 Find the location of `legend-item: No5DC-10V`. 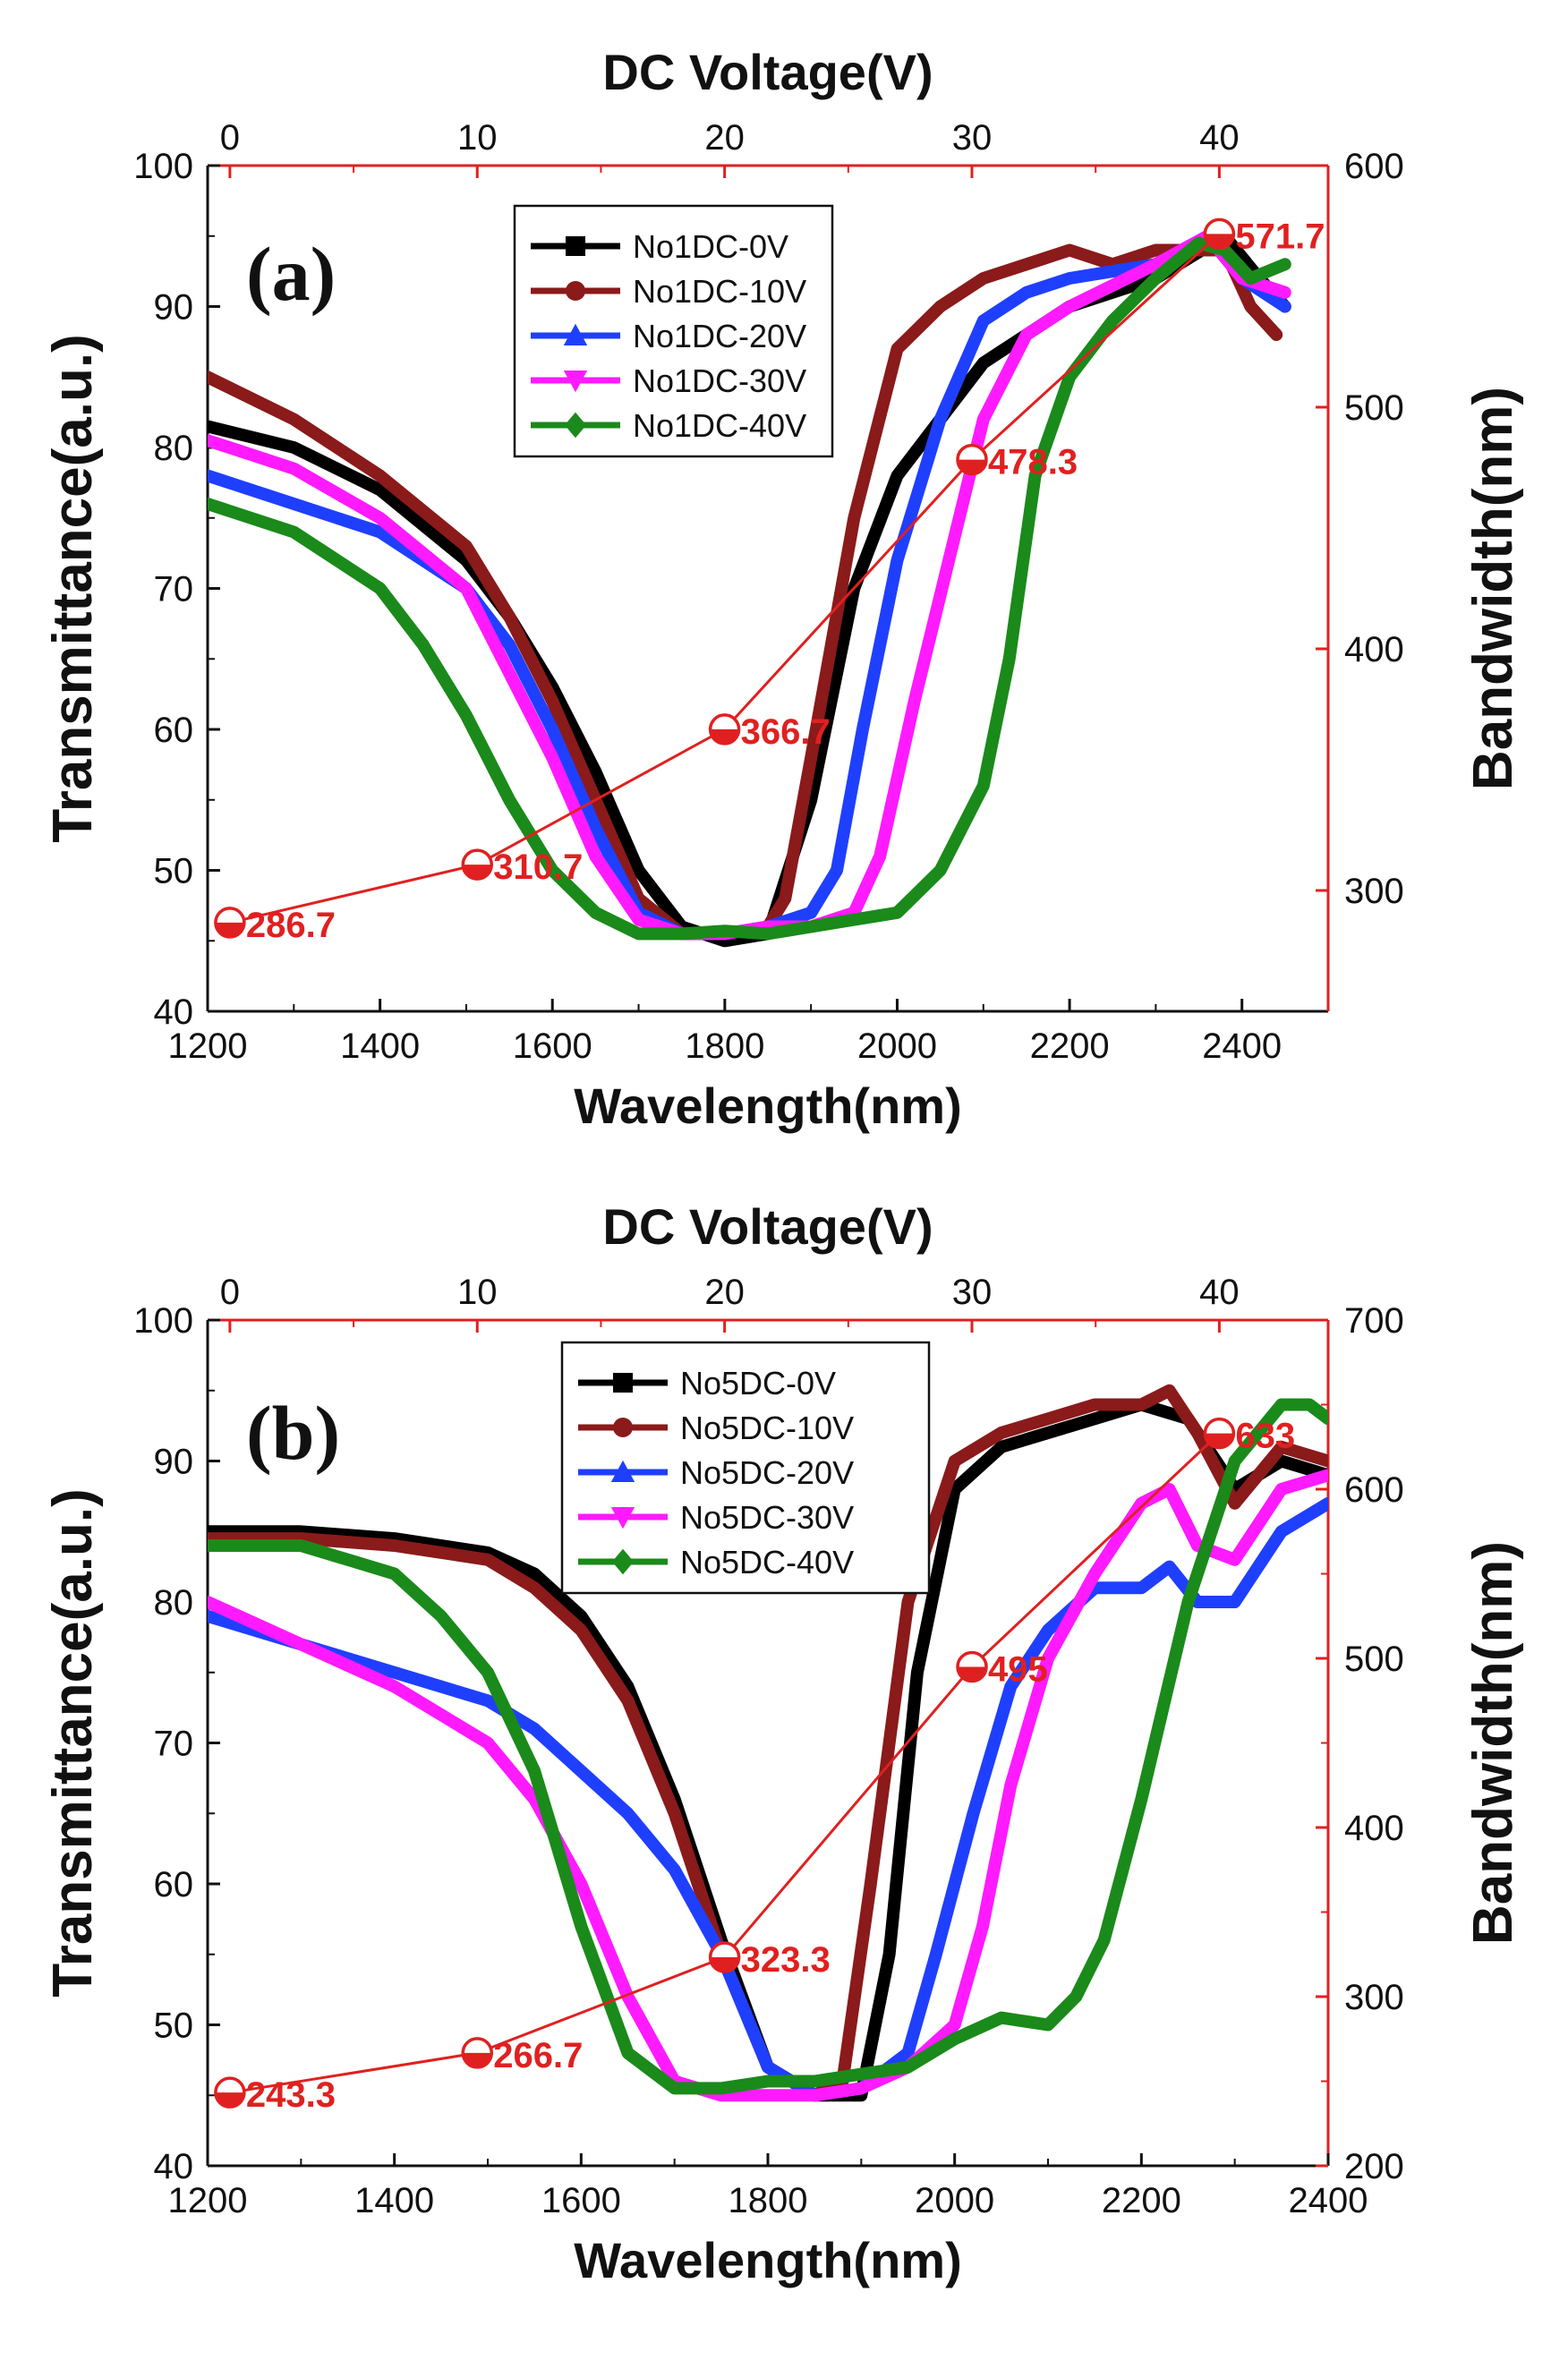

legend-item: No5DC-10V is located at coordinates (716, 1428).